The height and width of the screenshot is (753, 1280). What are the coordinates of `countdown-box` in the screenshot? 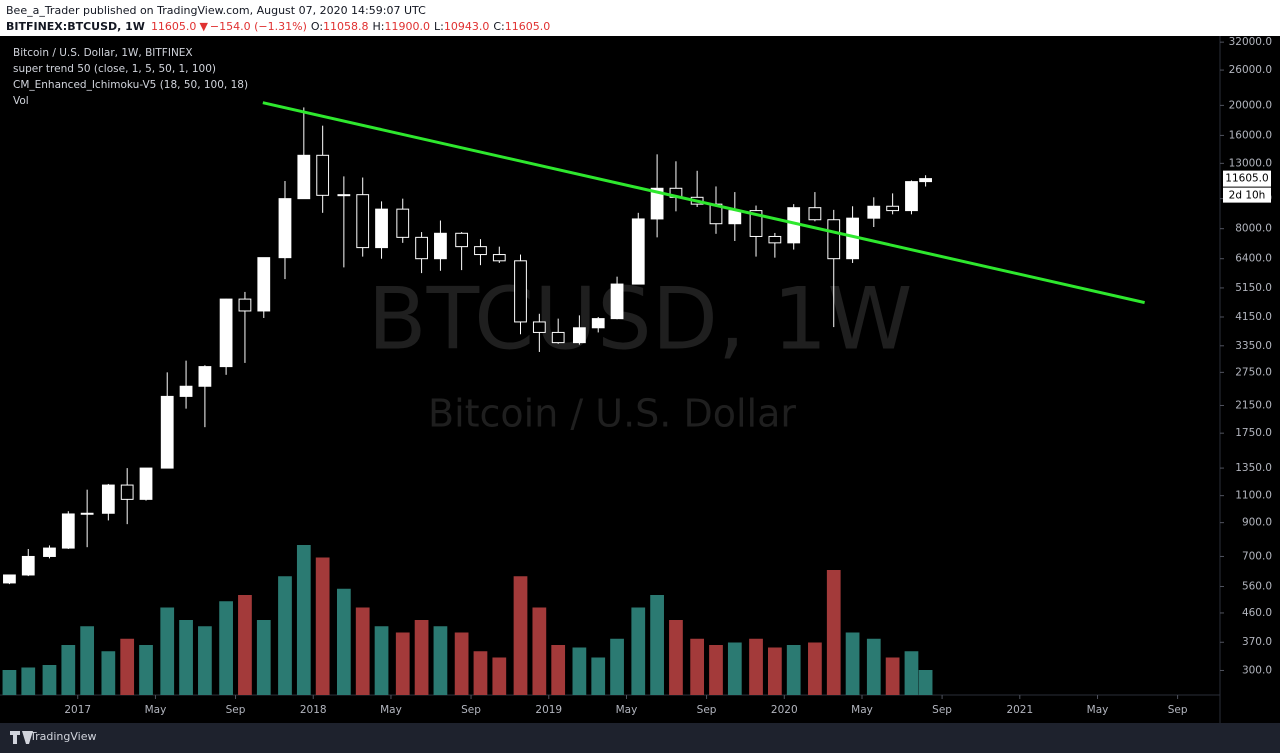 It's located at (1247, 195).